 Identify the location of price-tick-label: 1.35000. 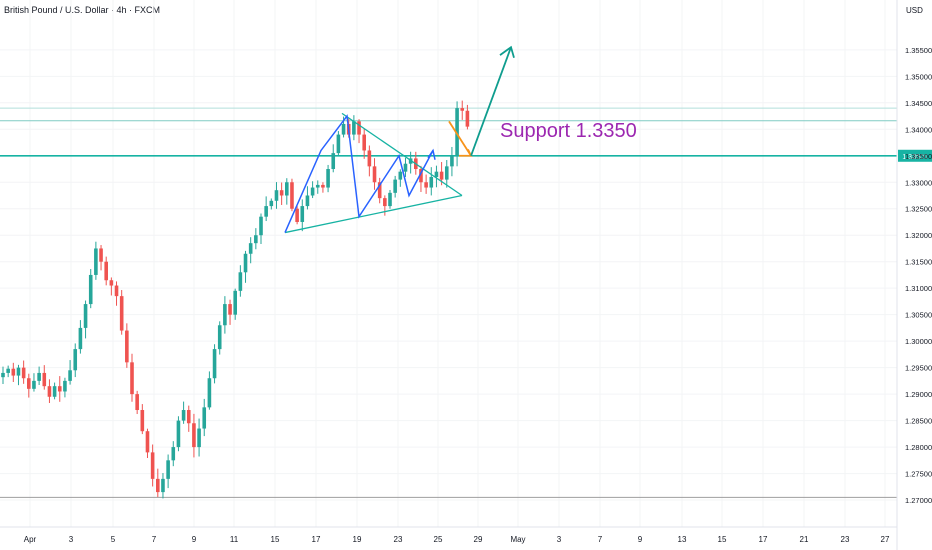
(918, 76).